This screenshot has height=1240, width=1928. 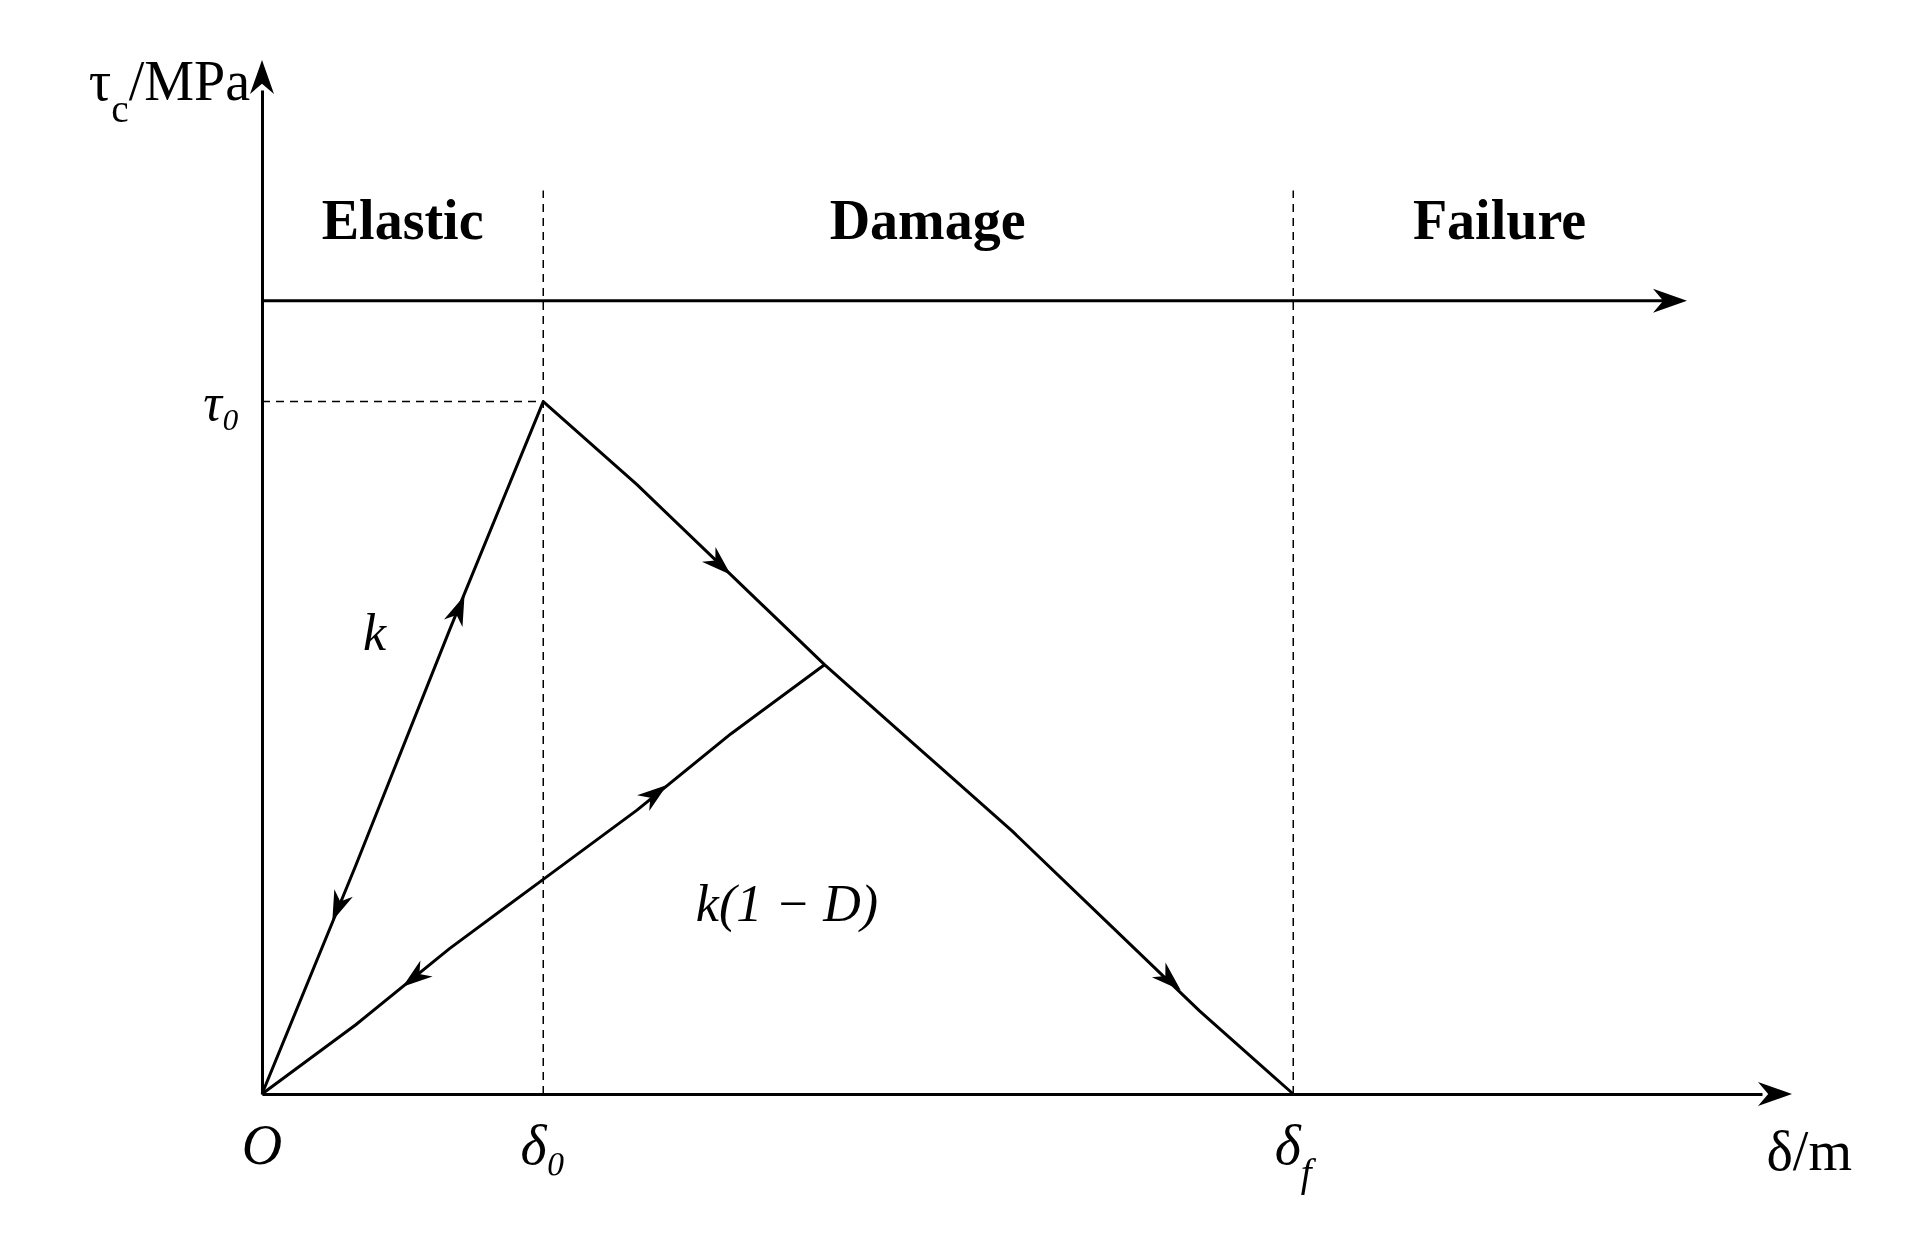 I want to click on text: Damage, so click(x=927, y=219).